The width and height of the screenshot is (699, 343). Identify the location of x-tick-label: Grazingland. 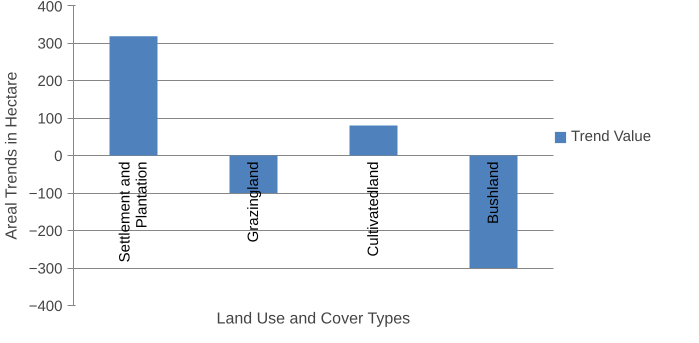
(253, 201).